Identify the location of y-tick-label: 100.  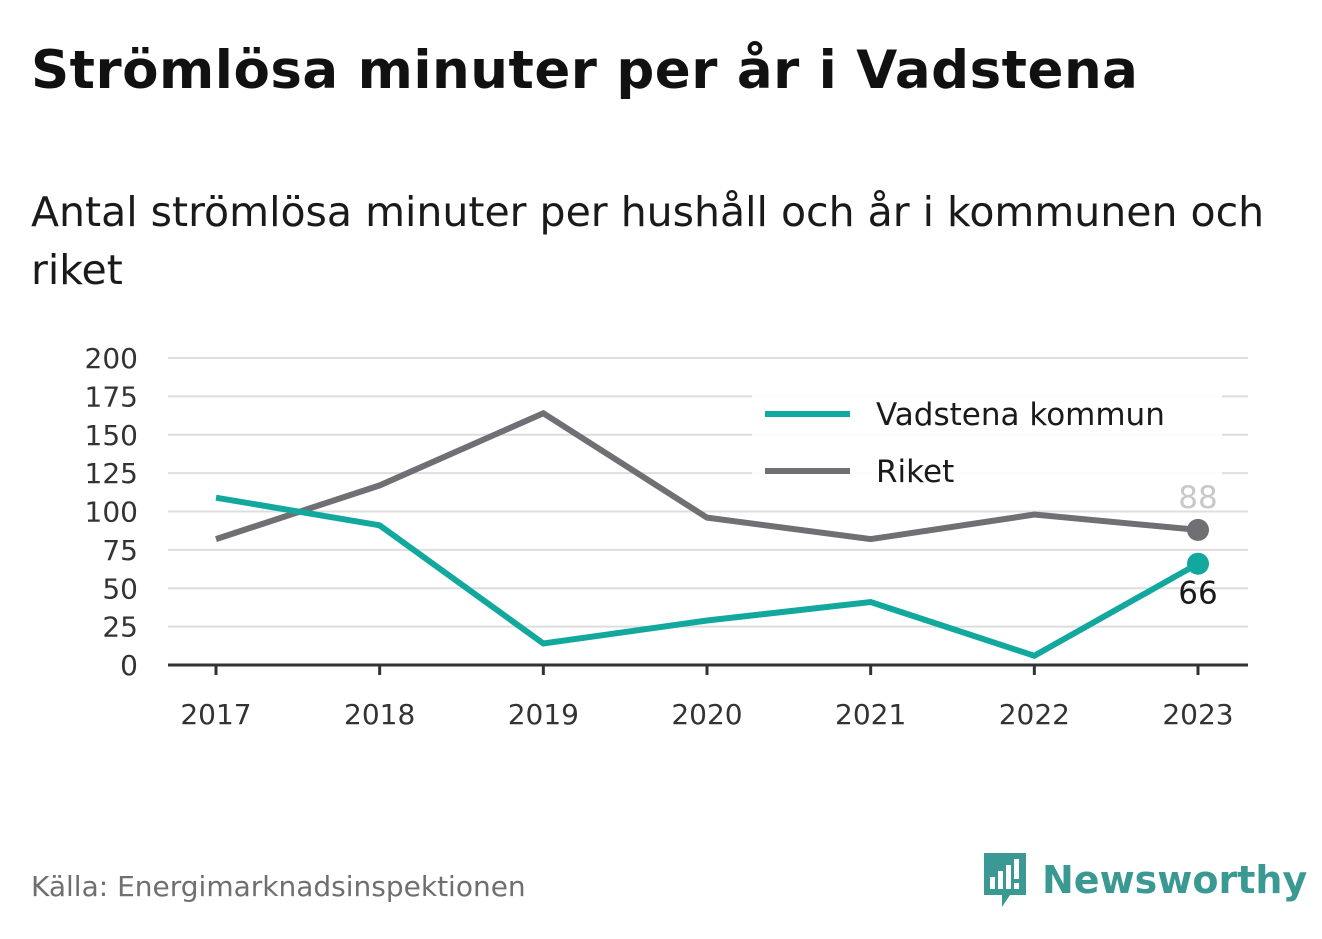
(111, 512).